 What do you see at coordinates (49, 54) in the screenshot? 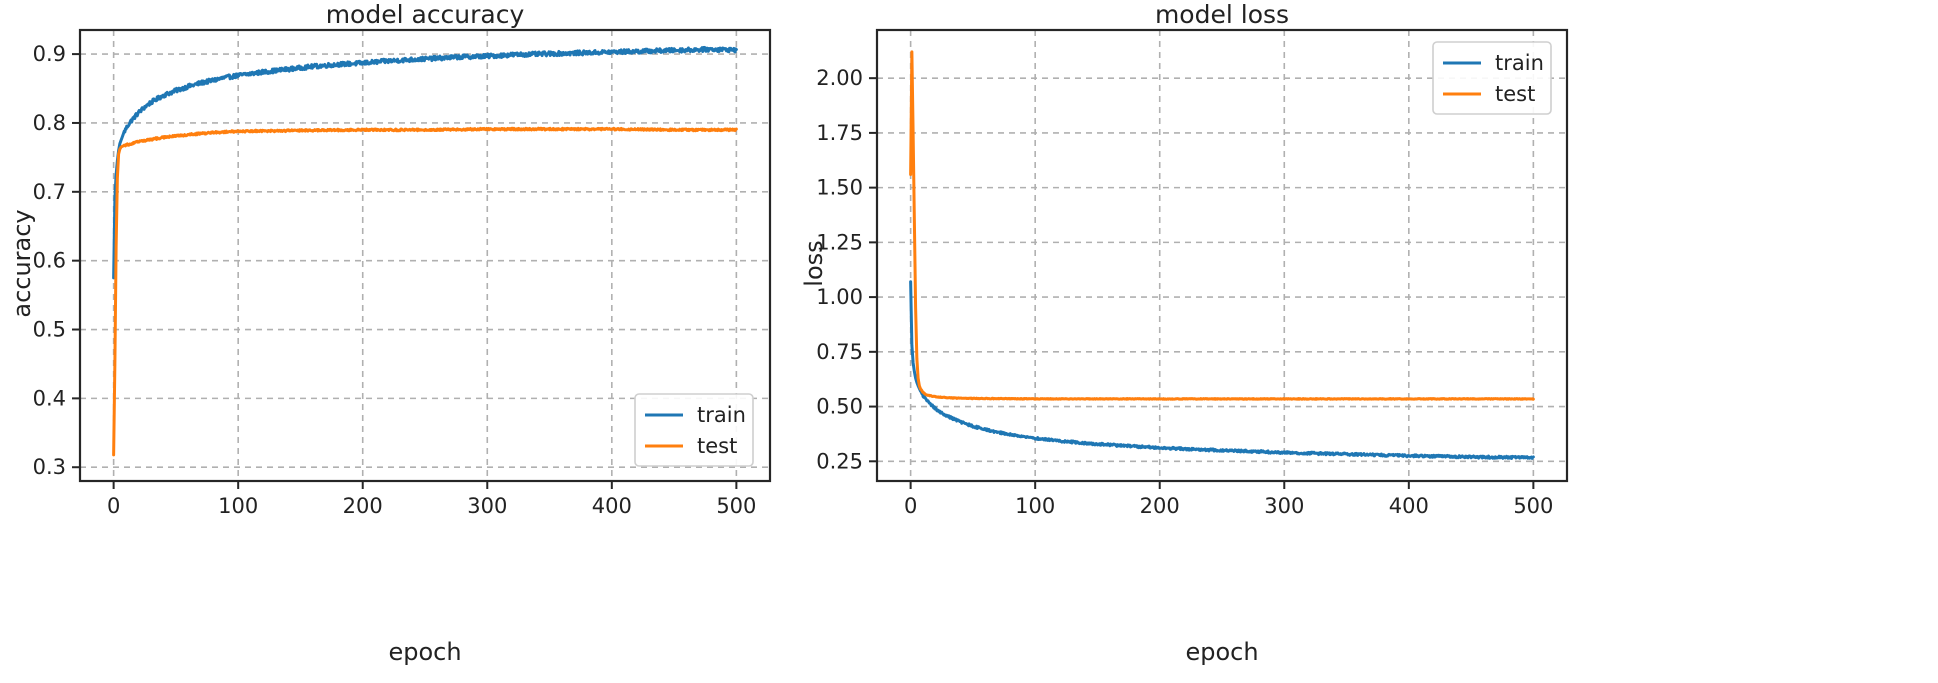
I see `y-tick-label: 0.9` at bounding box center [49, 54].